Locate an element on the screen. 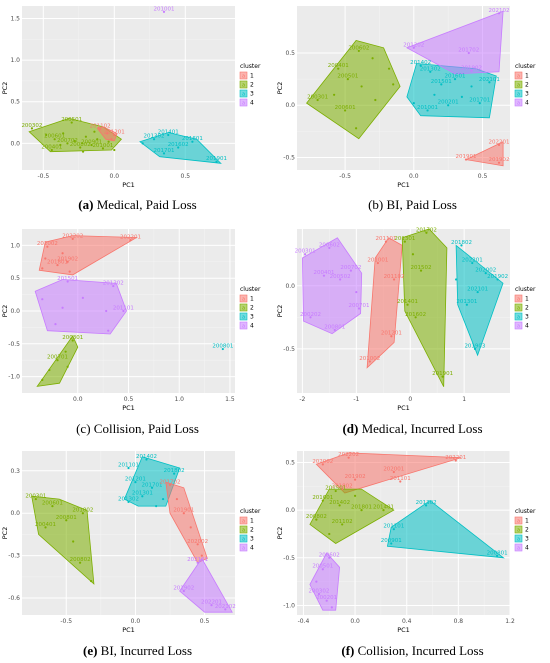 The image size is (550, 663). caption-b: (b) BI, Paid Loss is located at coordinates (412, 205).